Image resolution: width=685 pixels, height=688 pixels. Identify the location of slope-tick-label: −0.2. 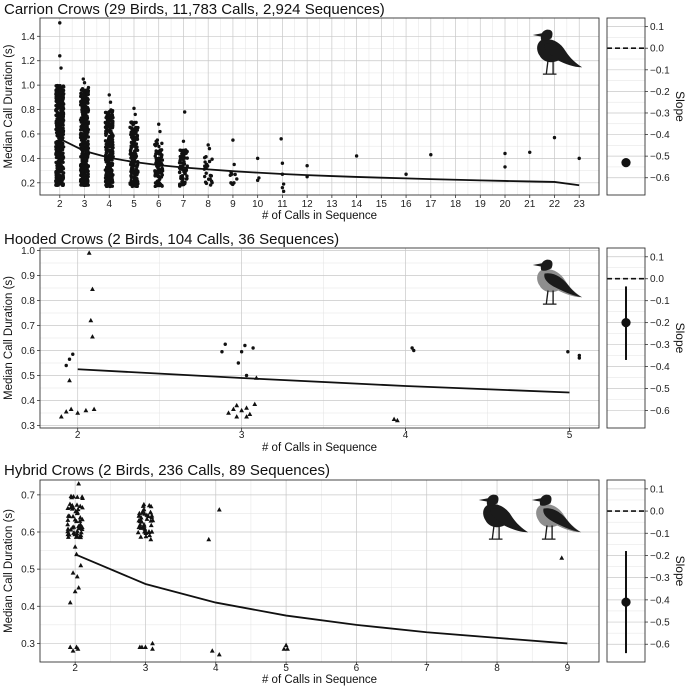
(660, 92).